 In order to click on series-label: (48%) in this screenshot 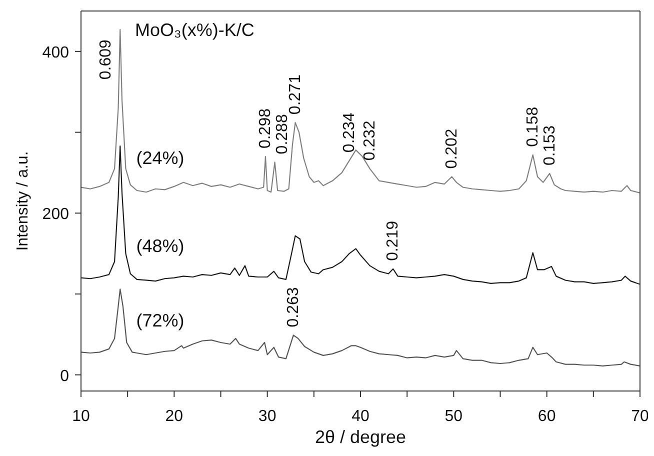, I will do `click(160, 246)`.